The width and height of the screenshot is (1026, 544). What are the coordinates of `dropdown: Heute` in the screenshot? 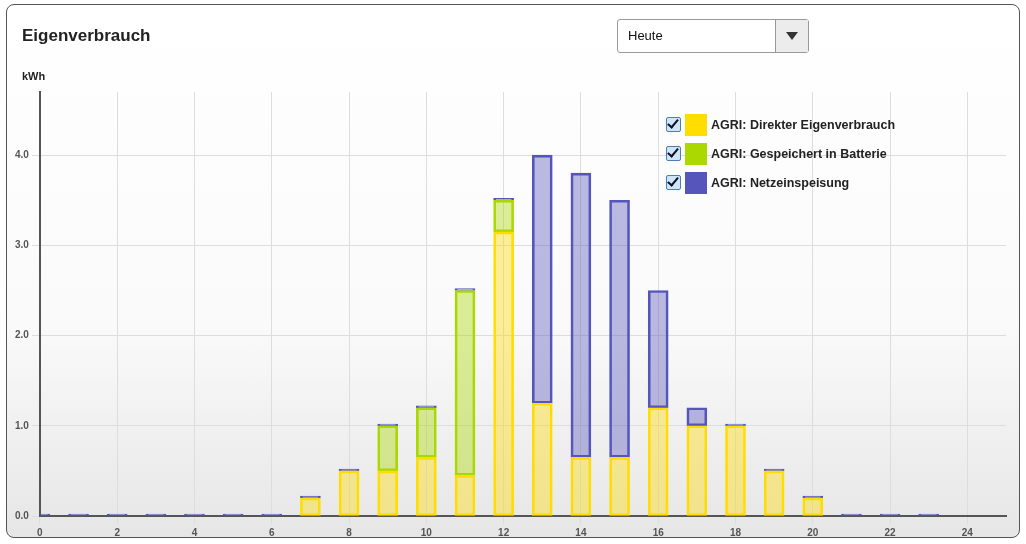 It's located at (713, 36).